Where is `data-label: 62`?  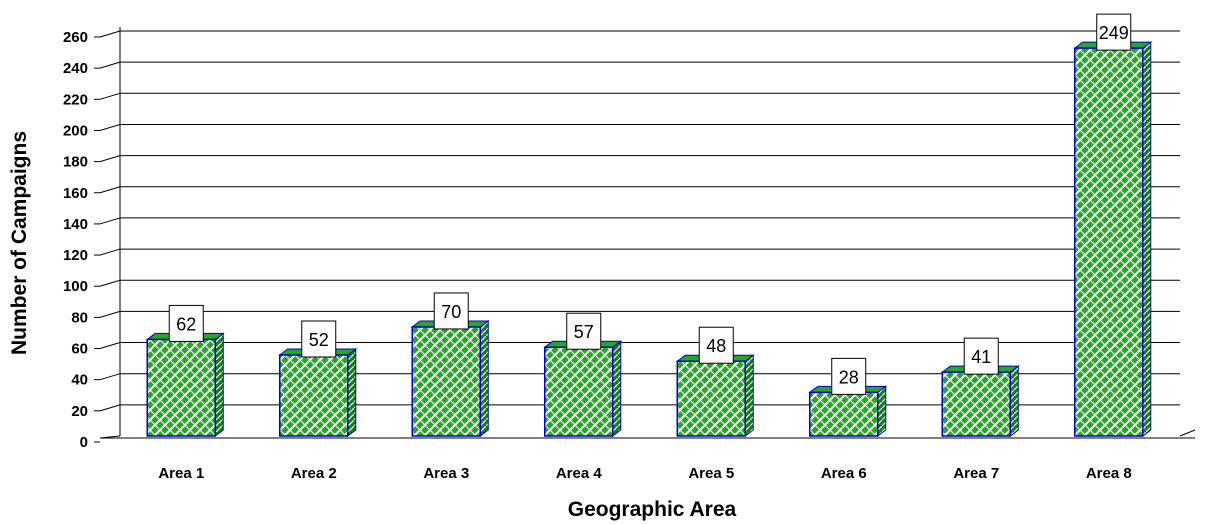
data-label: 62 is located at coordinates (186, 324).